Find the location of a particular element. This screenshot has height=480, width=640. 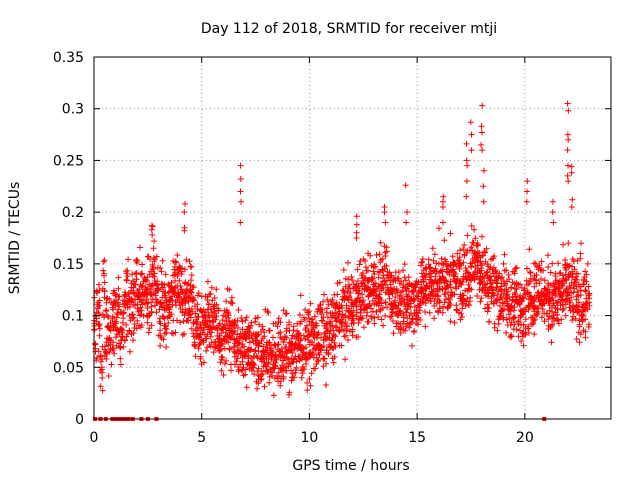

y-tick-label: 0 is located at coordinates (79, 420).